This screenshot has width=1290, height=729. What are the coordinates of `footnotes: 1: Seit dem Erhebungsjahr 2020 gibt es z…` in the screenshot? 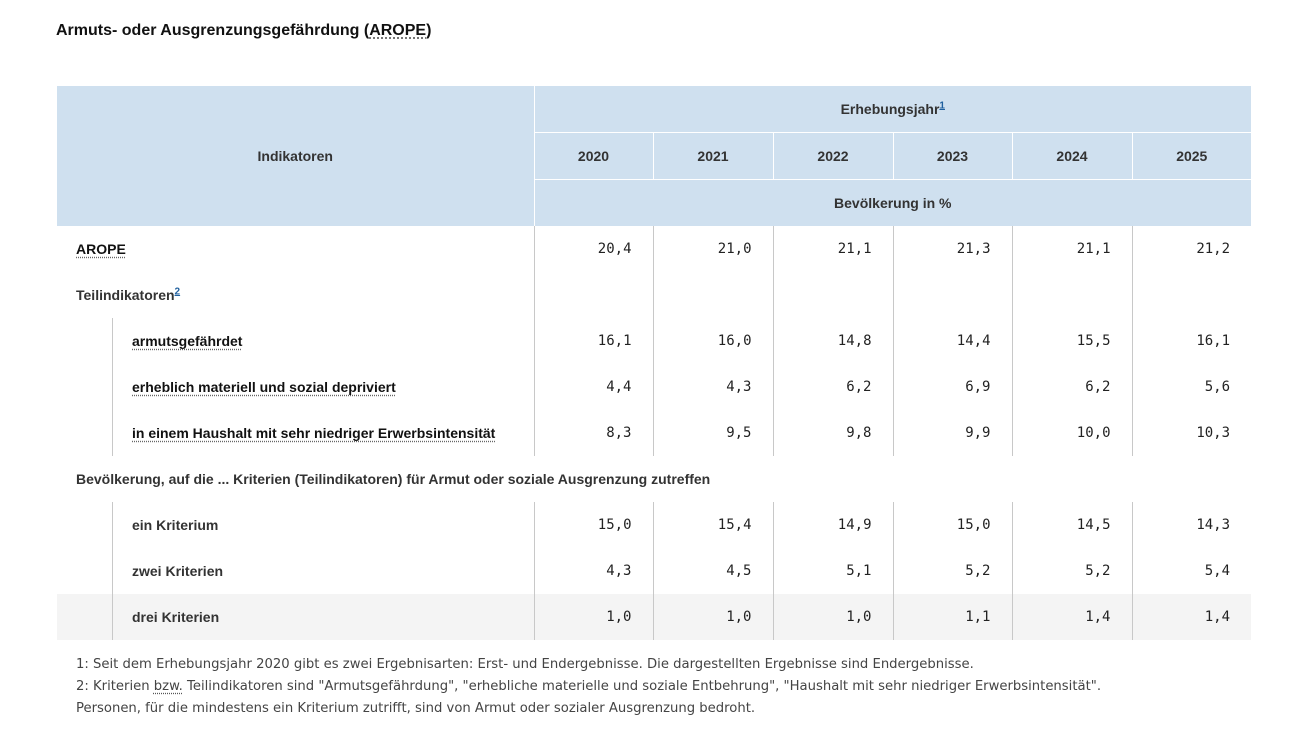 It's located at (588, 687).